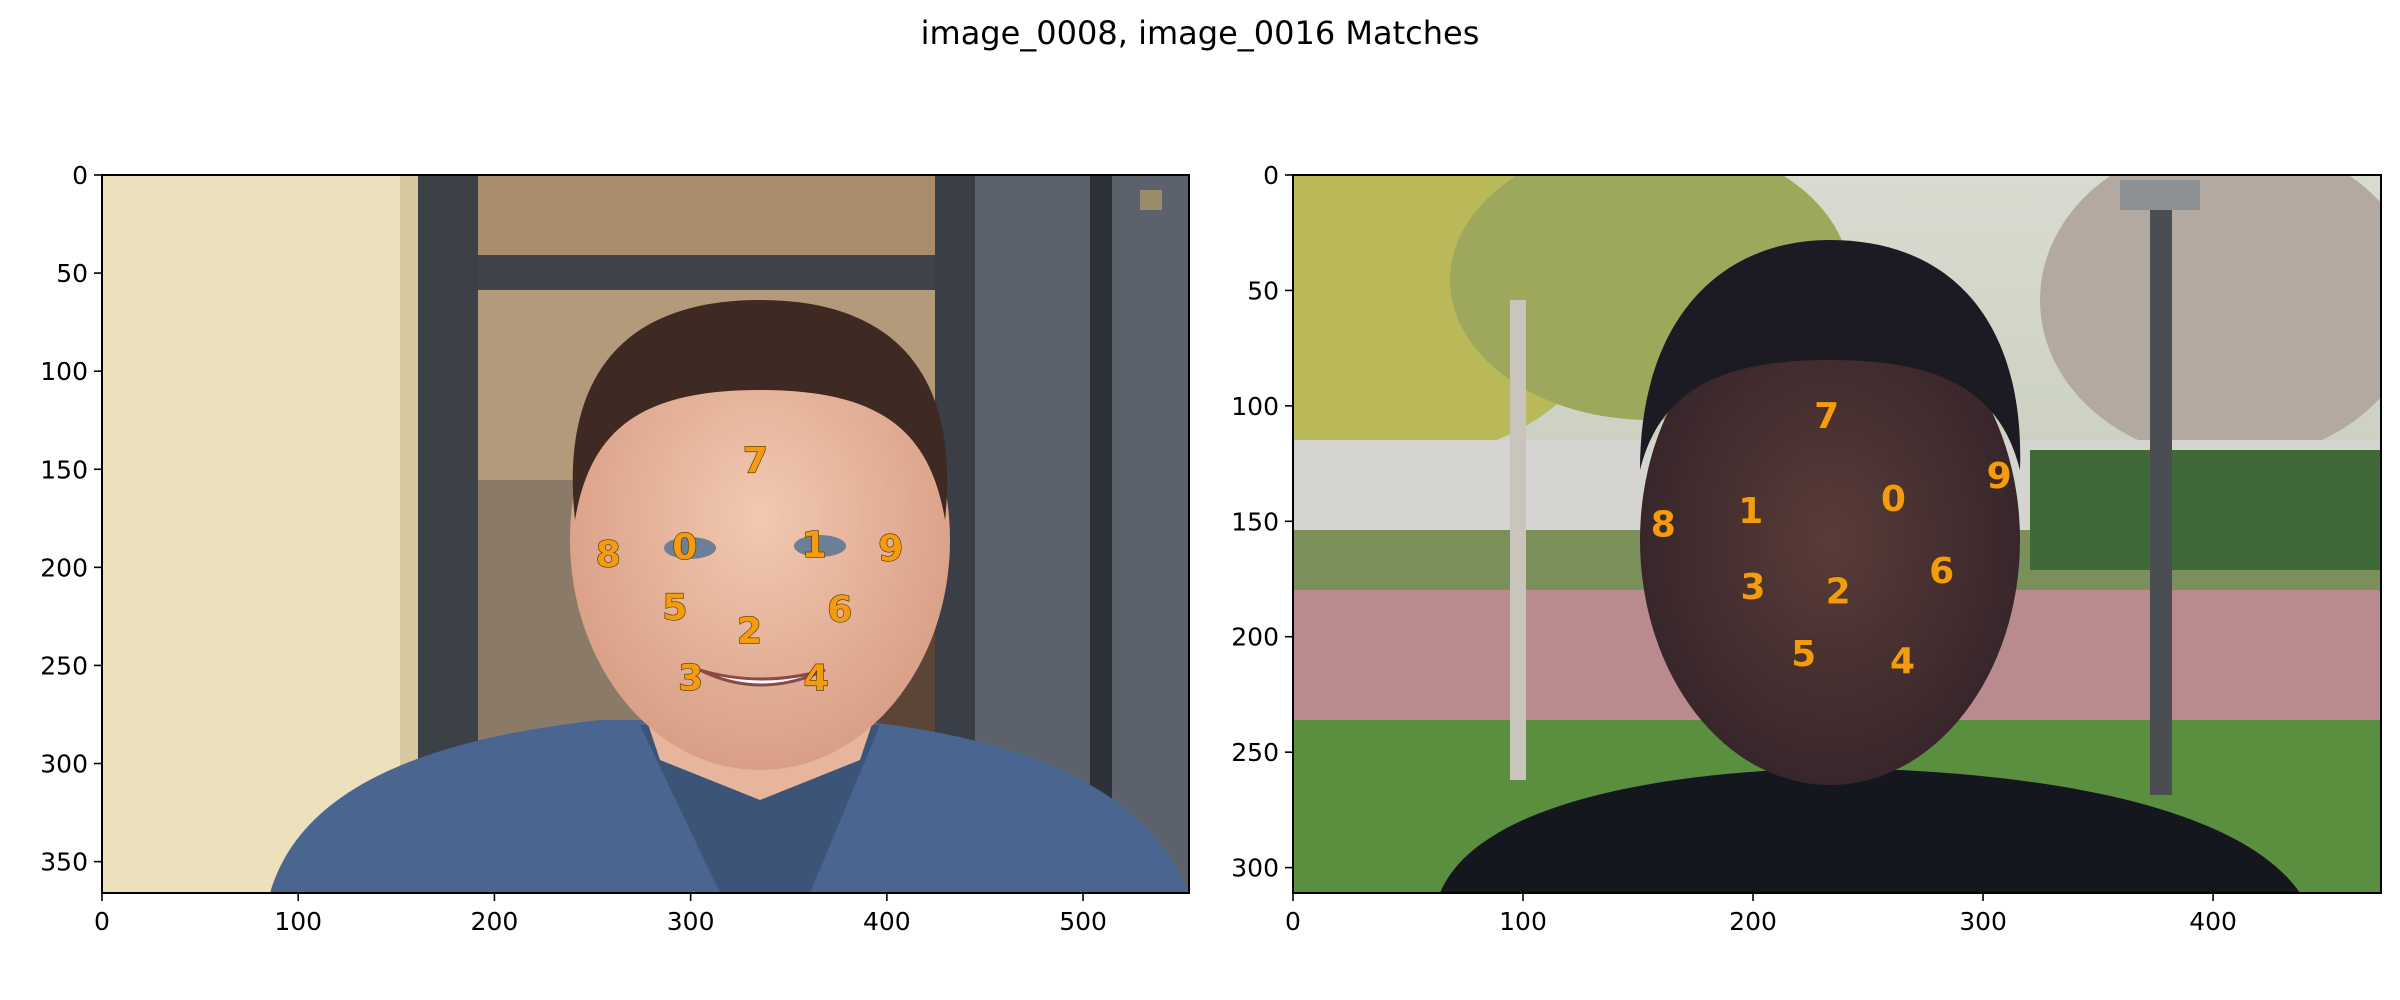 The width and height of the screenshot is (2400, 1000). Describe the element at coordinates (2213, 921) in the screenshot. I see `right-x-tick-label: 400` at that location.